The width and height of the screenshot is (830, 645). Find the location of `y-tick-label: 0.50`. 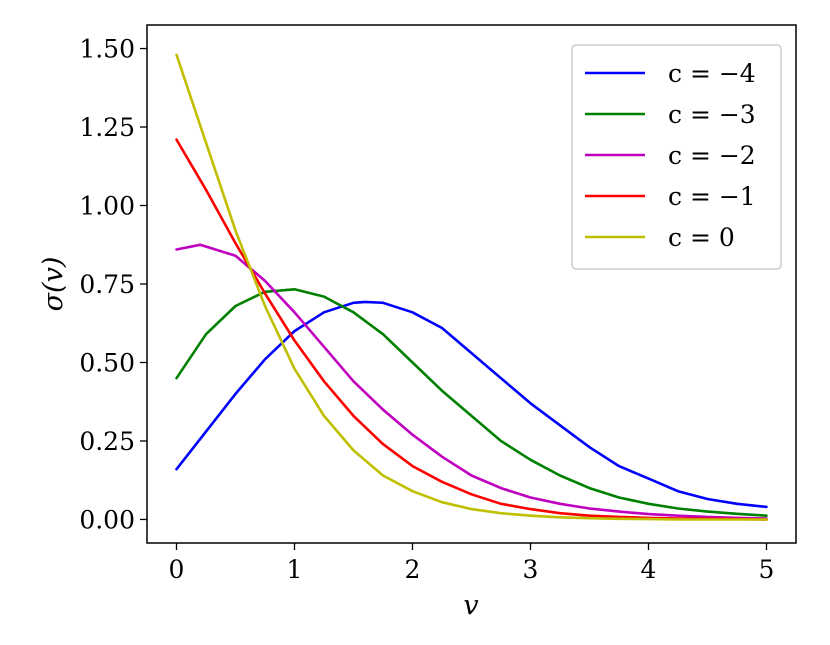

y-tick-label: 0.50 is located at coordinates (107, 362).